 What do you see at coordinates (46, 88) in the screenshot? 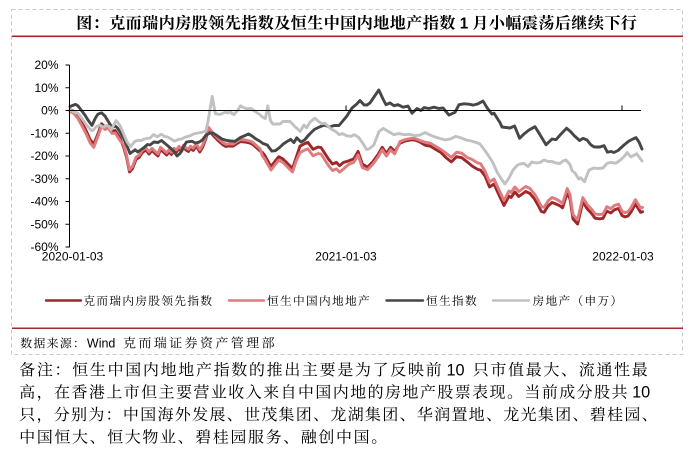
I see `svg-text: 10%` at bounding box center [46, 88].